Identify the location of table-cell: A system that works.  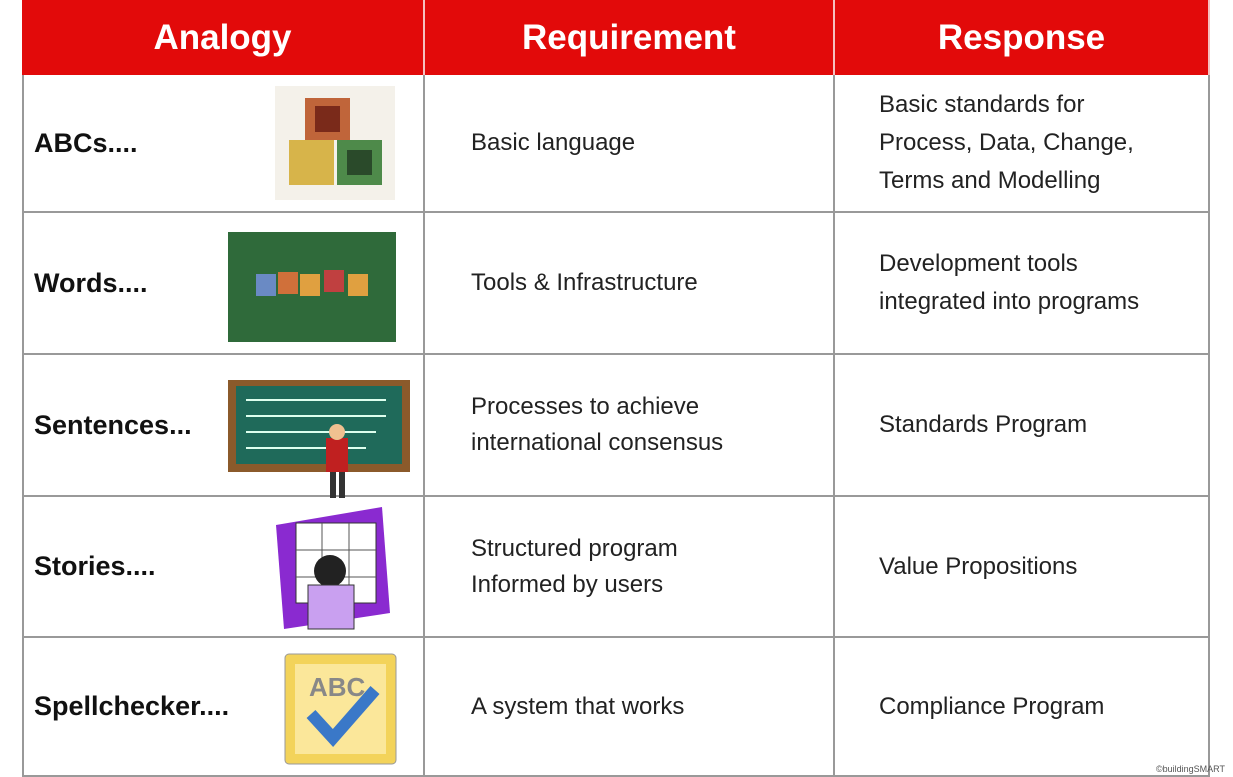
(630, 707).